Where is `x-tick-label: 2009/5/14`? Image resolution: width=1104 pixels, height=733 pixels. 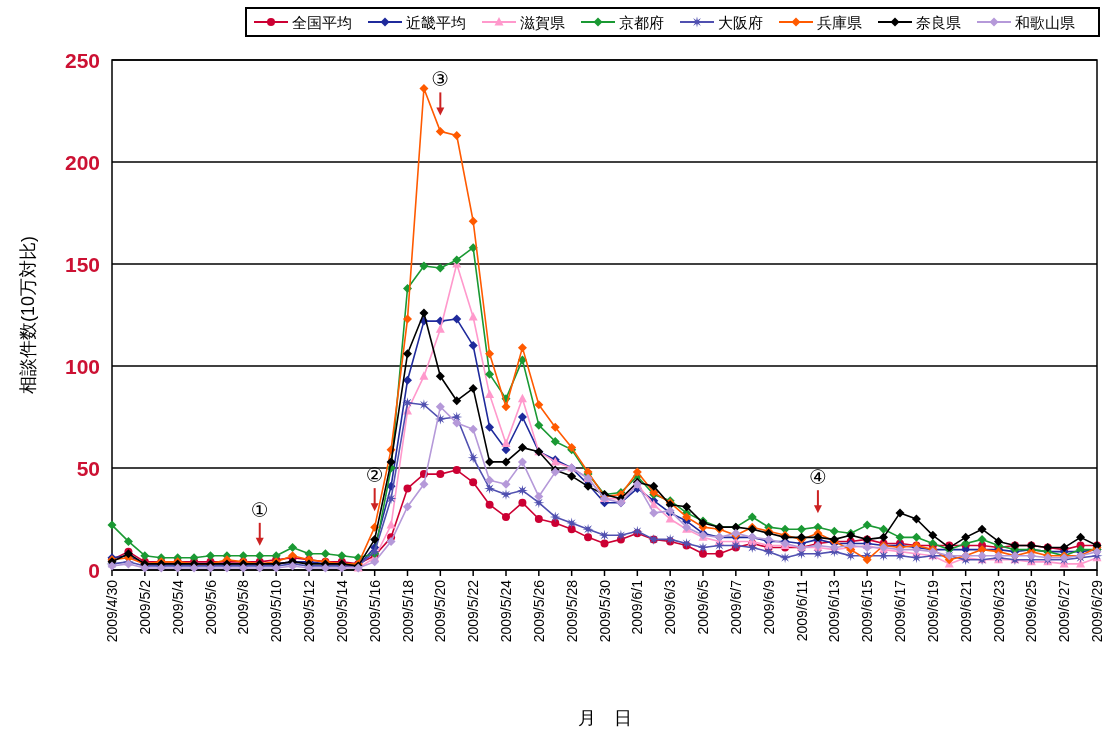 x-tick-label: 2009/5/14 is located at coordinates (341, 611).